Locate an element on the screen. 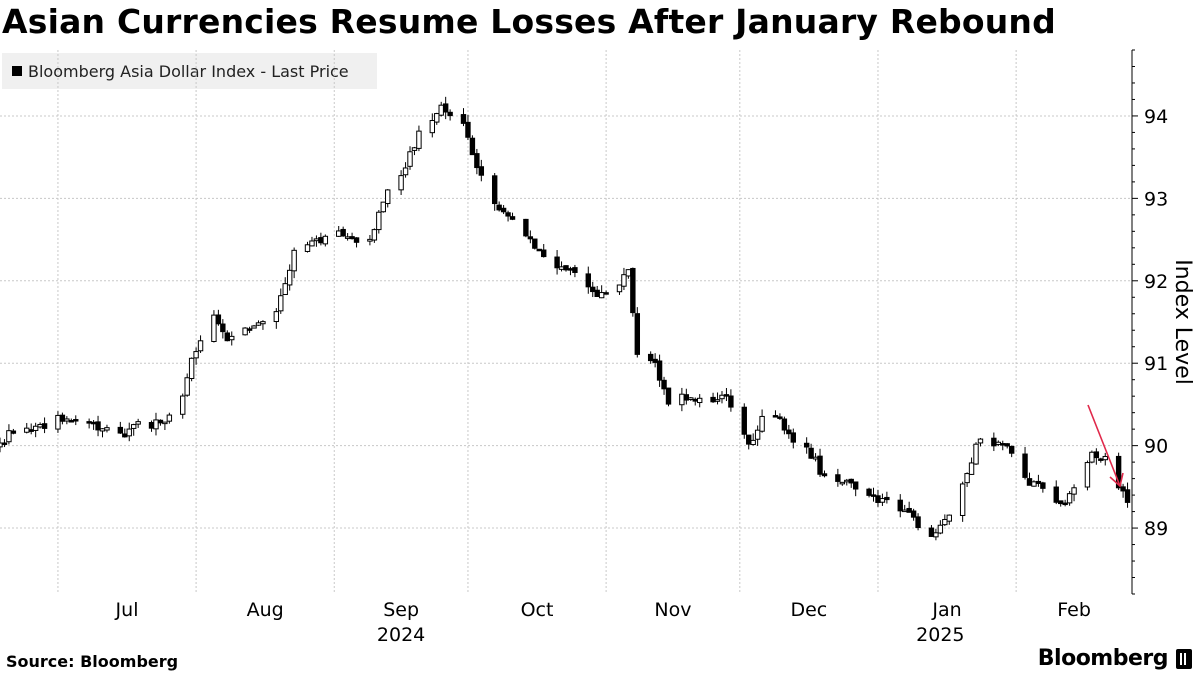 The image size is (1200, 675). y-axis-label: Index Level is located at coordinates (1182, 322).